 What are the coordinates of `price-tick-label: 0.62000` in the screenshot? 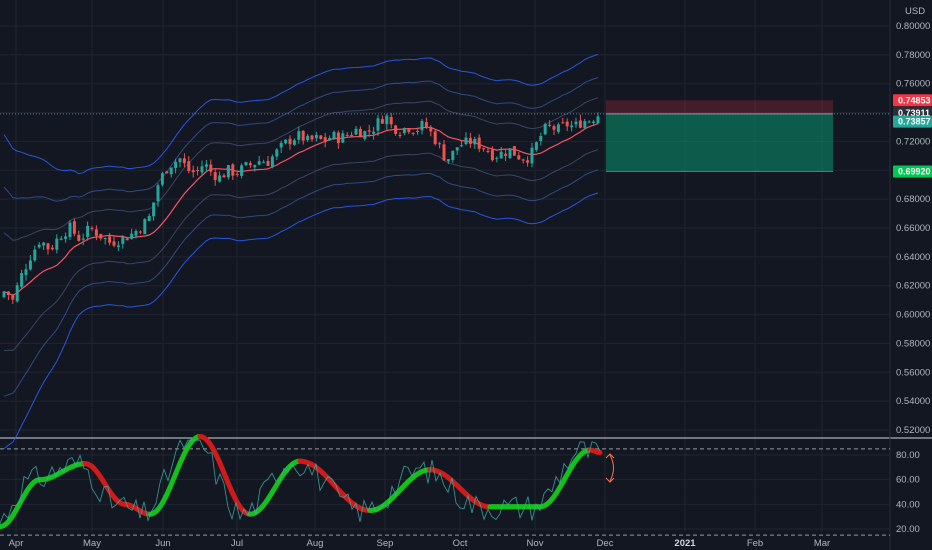 It's located at (913, 286).